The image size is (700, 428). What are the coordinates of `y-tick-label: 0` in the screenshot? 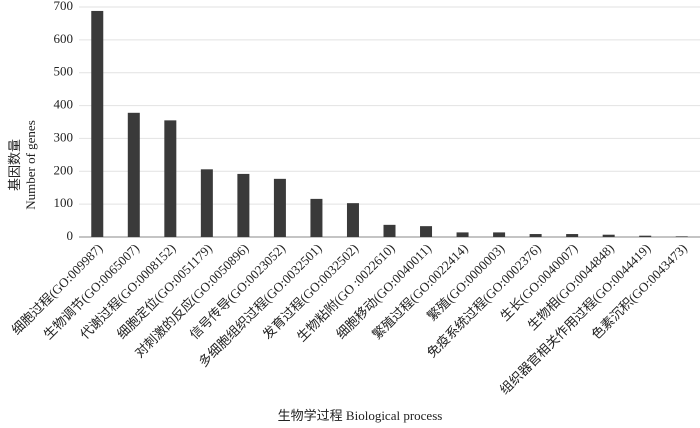 It's located at (70, 235).